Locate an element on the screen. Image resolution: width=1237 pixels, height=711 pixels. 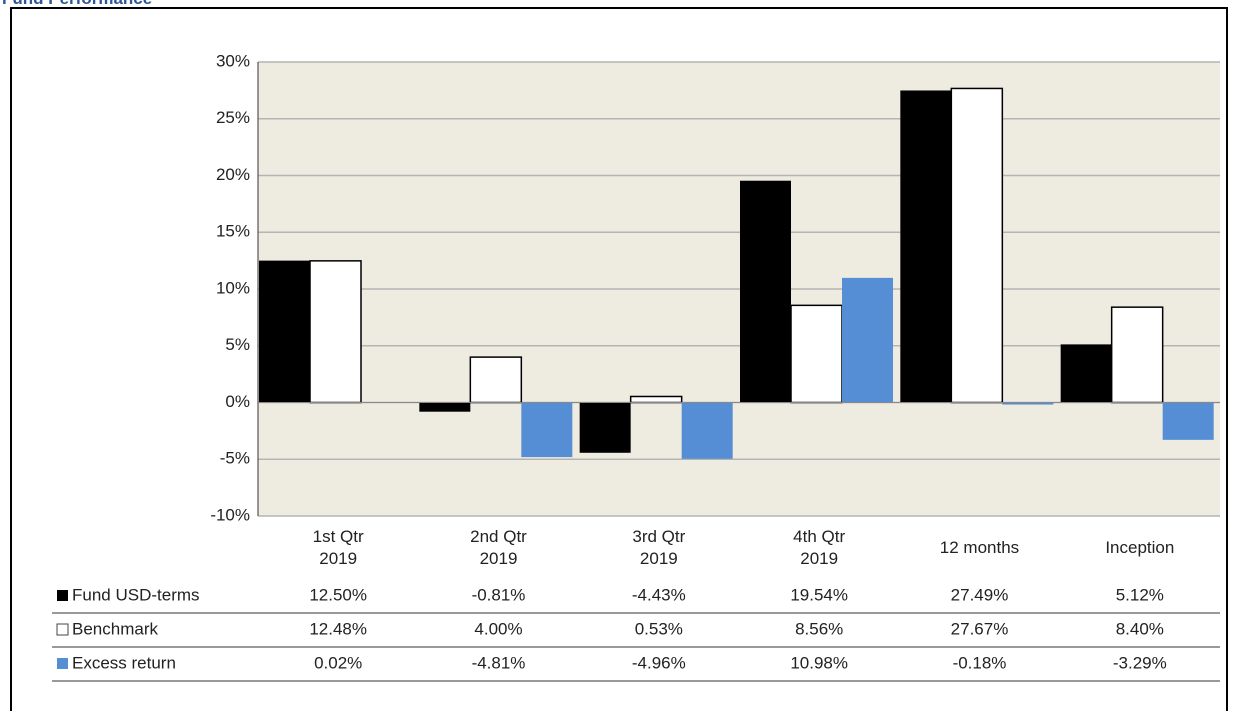
y-tick-label: 5% is located at coordinates (237, 344).